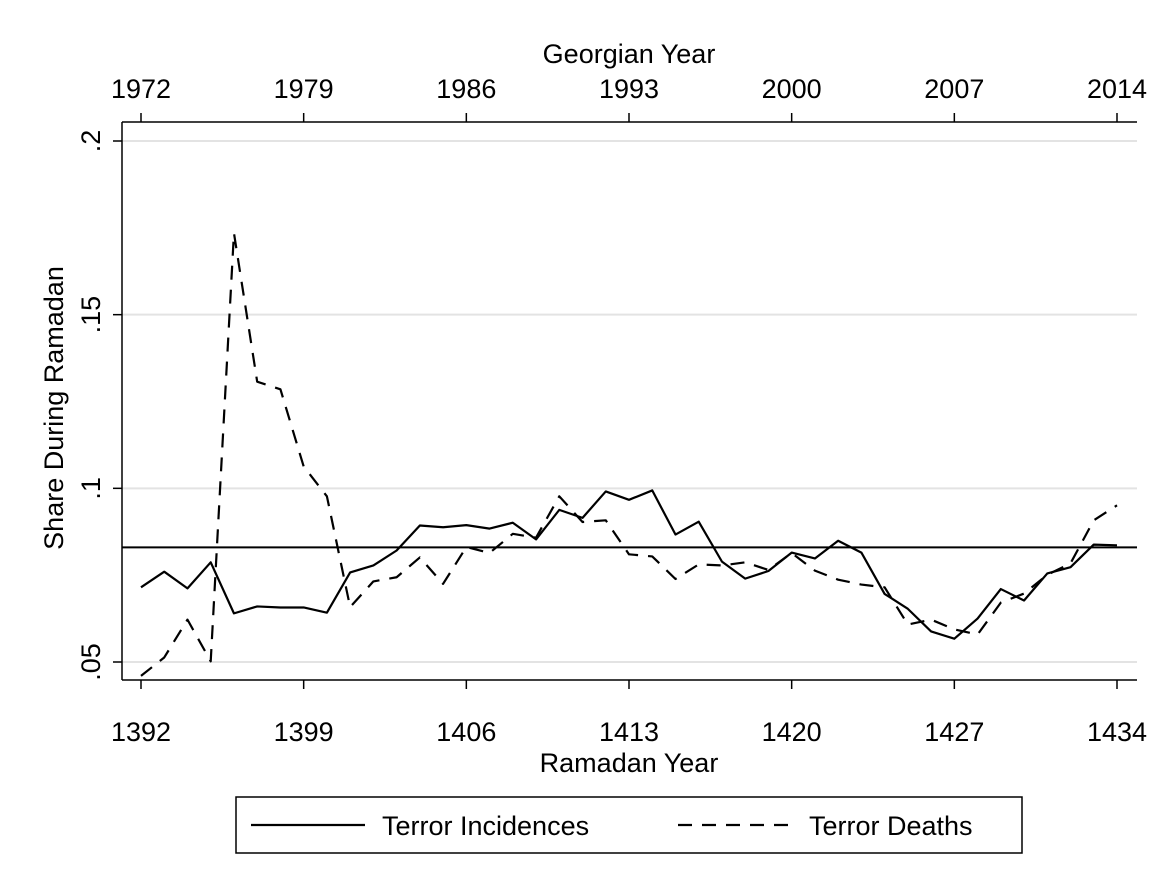 This screenshot has width=1169, height=896. I want to click on legend-box, so click(629, 825).